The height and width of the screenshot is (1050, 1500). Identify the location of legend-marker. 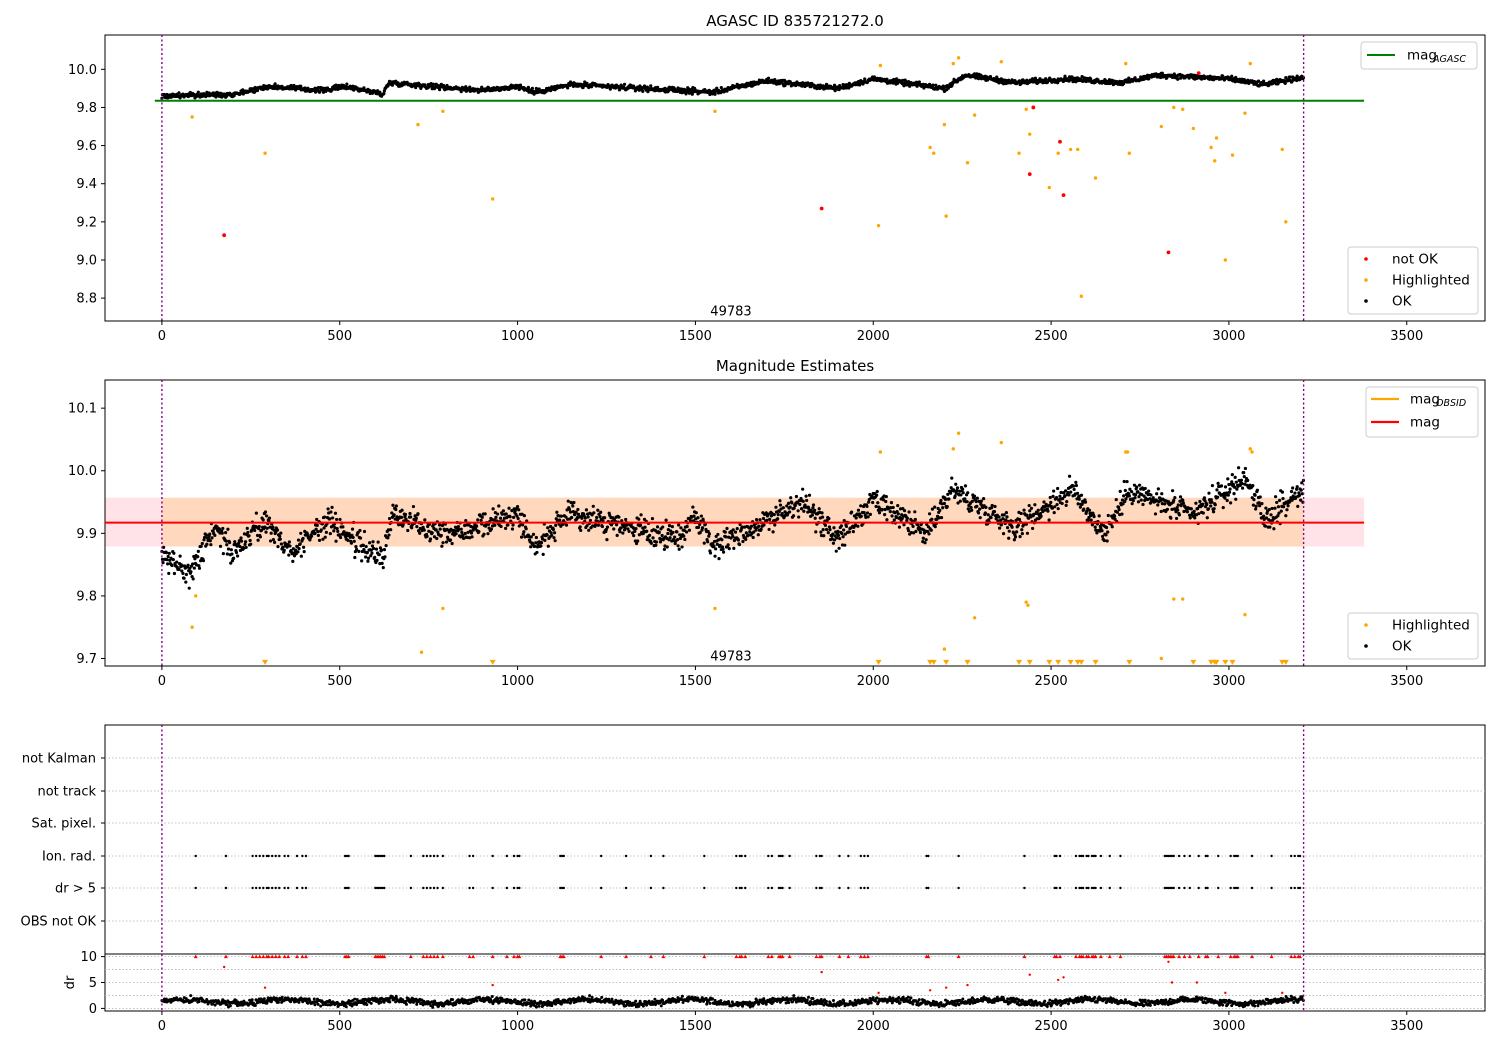
(1366, 280).